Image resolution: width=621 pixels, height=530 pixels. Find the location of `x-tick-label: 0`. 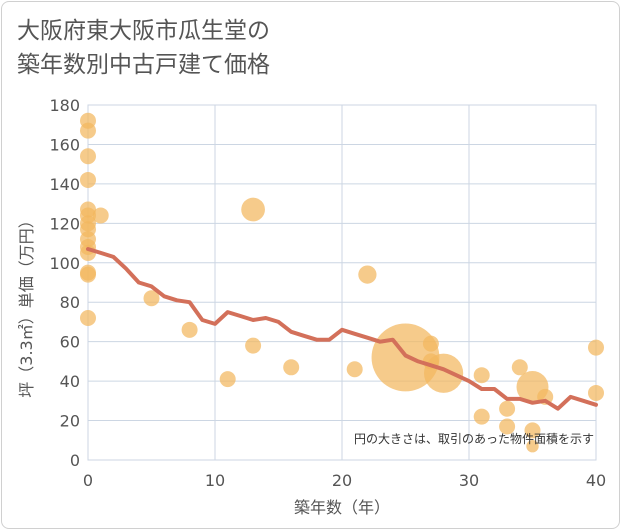

x-tick-label: 0 is located at coordinates (88, 480).